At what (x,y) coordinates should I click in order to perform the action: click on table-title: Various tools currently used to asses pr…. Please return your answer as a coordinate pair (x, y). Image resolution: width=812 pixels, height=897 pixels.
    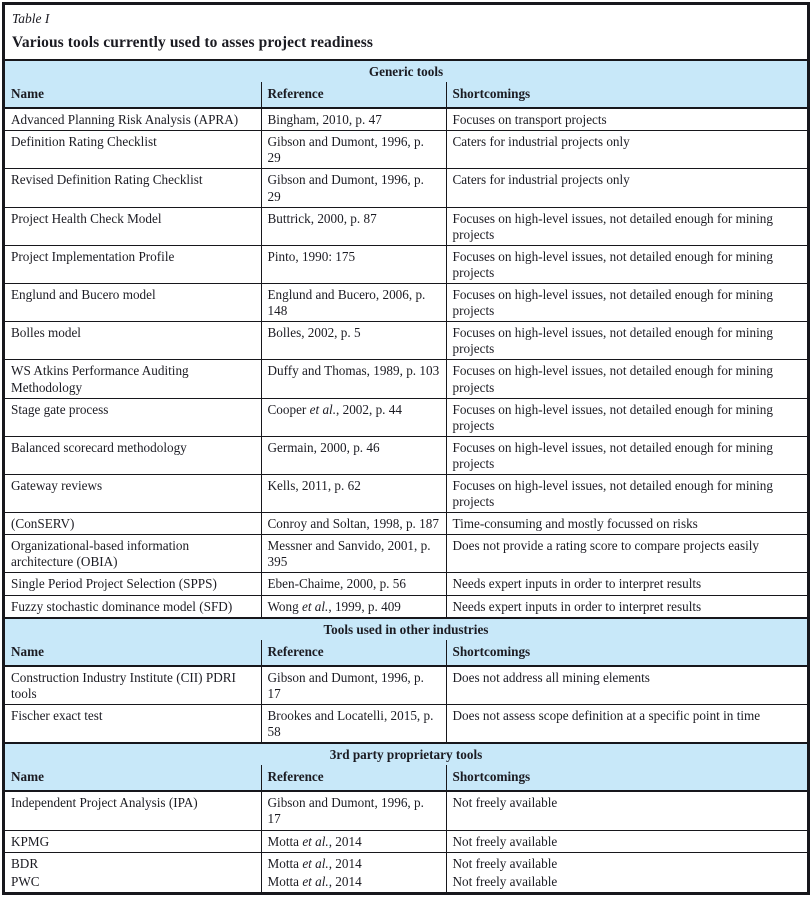
    Looking at the image, I should click on (192, 42).